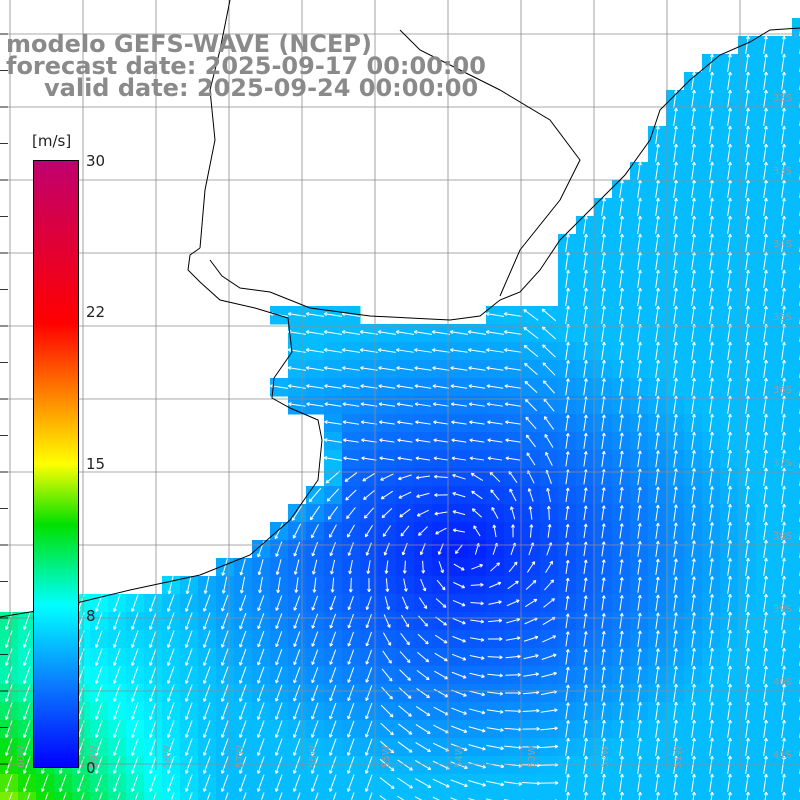 Image resolution: width=800 pixels, height=800 pixels. I want to click on colorbar, so click(56, 464).